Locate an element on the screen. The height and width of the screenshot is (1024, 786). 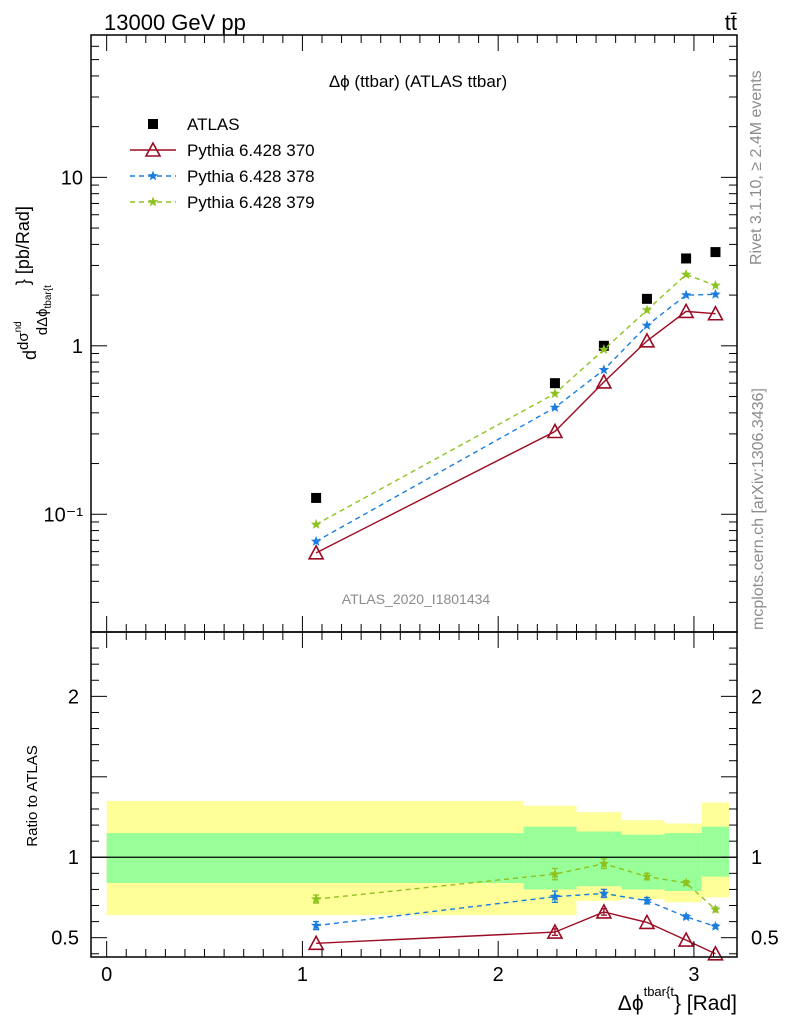
legend-label: Pythia 6.428 379 is located at coordinates (251, 202).